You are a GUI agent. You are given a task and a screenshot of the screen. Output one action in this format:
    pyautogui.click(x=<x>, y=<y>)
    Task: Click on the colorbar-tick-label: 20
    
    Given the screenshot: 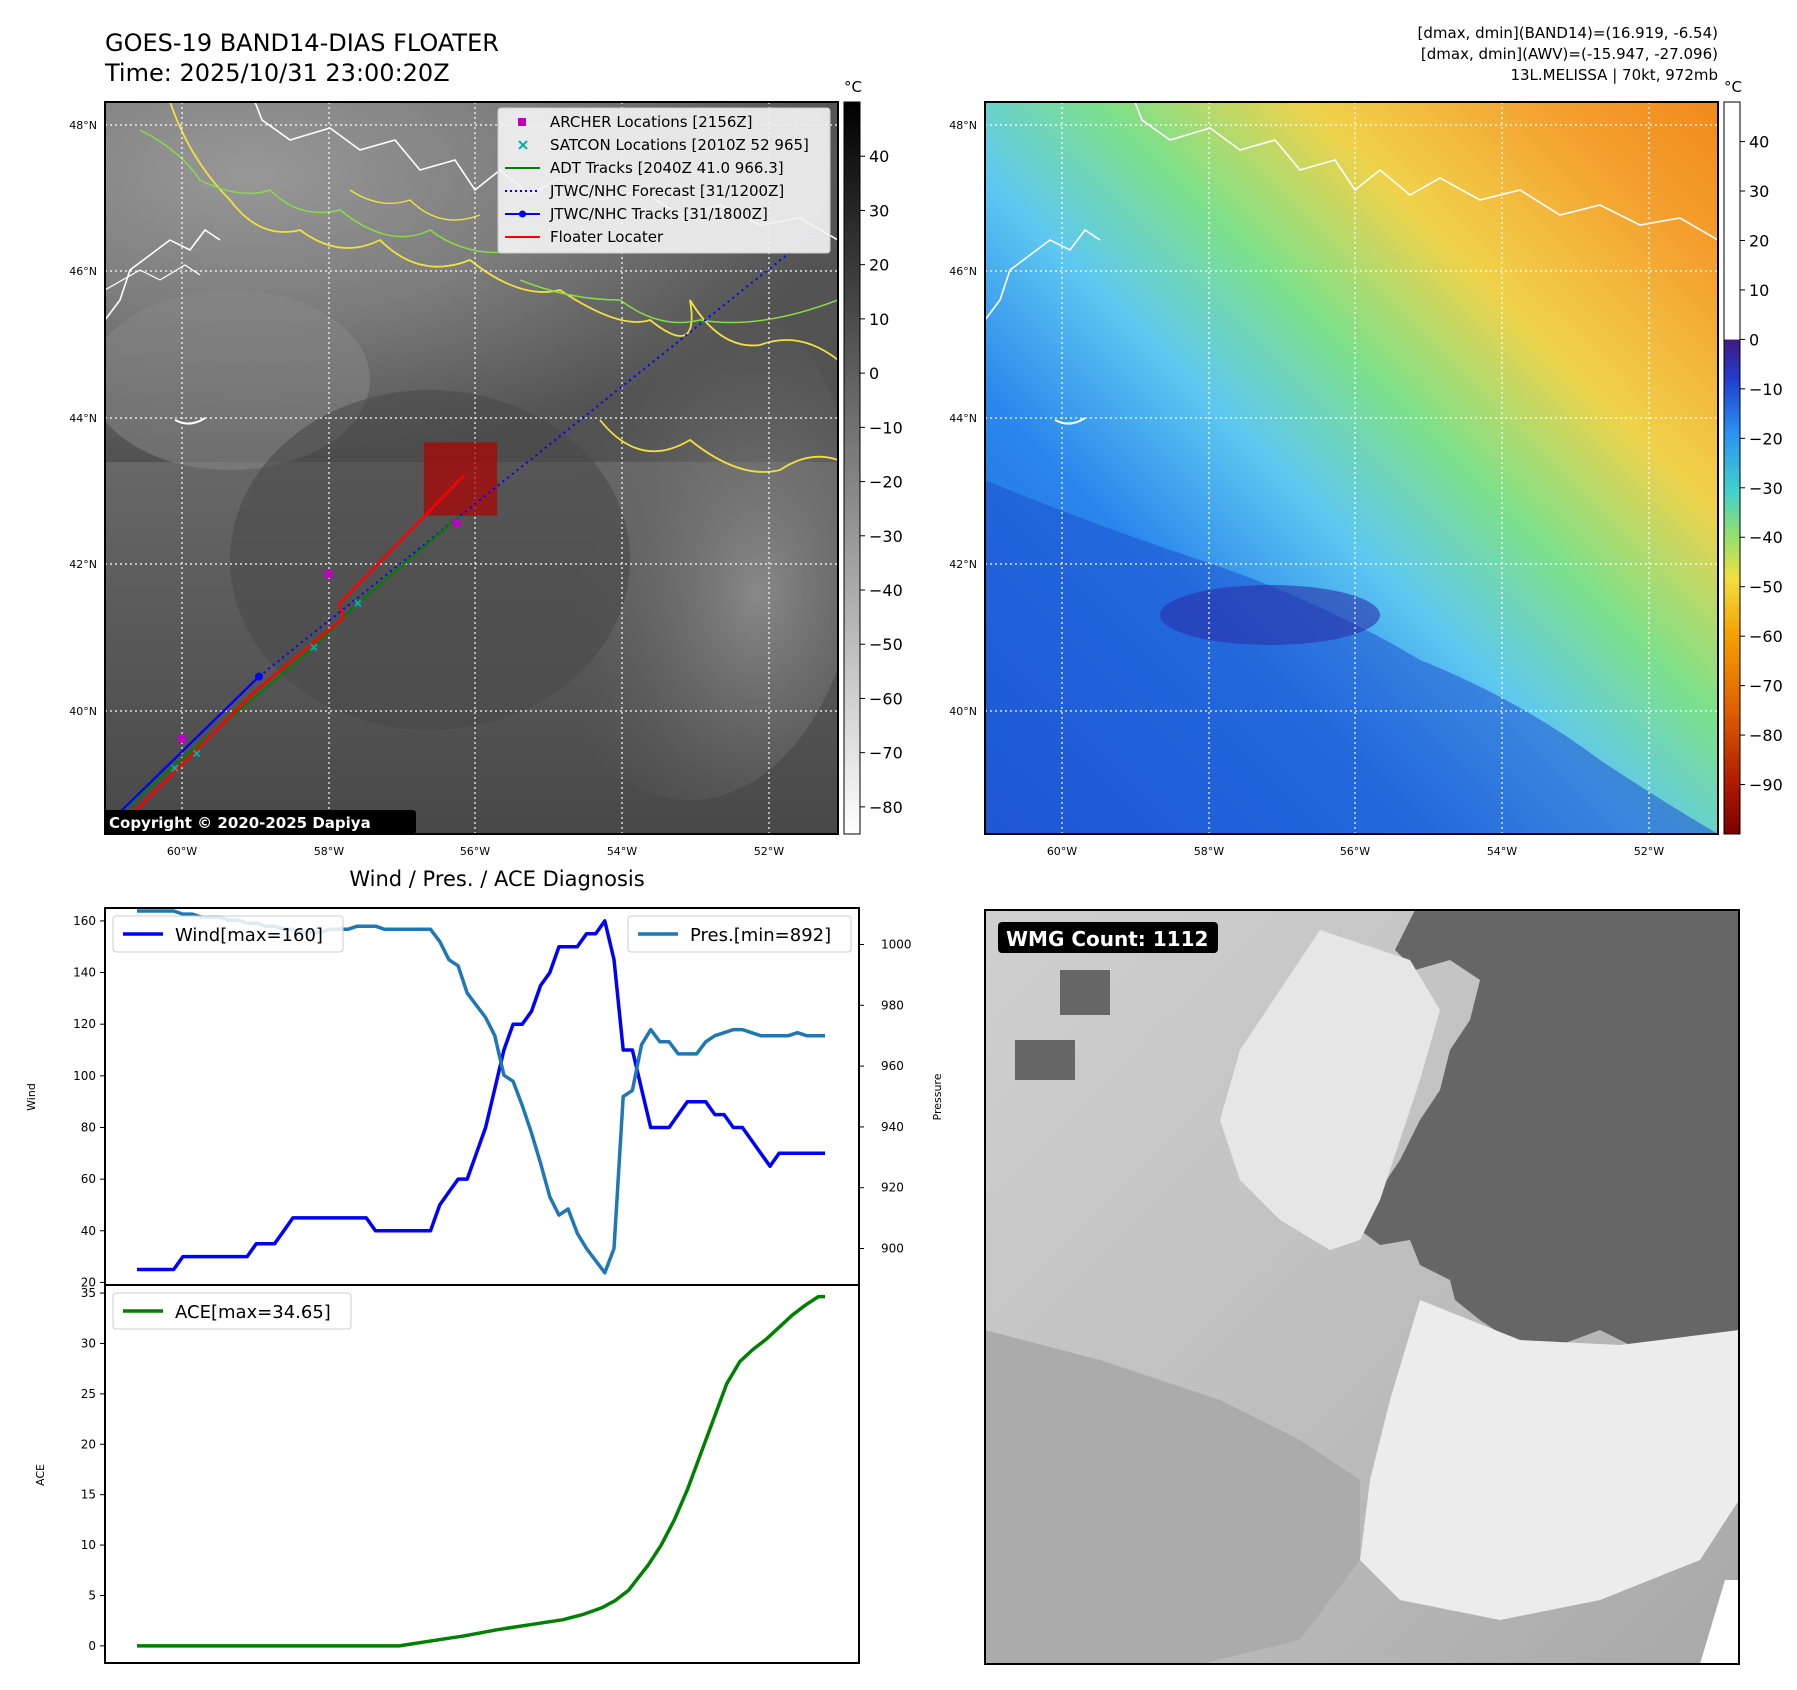 What is the action you would take?
    pyautogui.click(x=879, y=265)
    